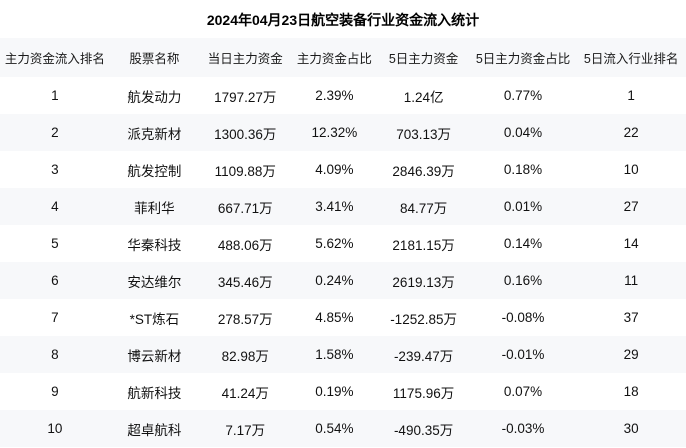 The height and width of the screenshot is (448, 686). What do you see at coordinates (245, 319) in the screenshot?
I see `table-cell: 278.57万` at bounding box center [245, 319].